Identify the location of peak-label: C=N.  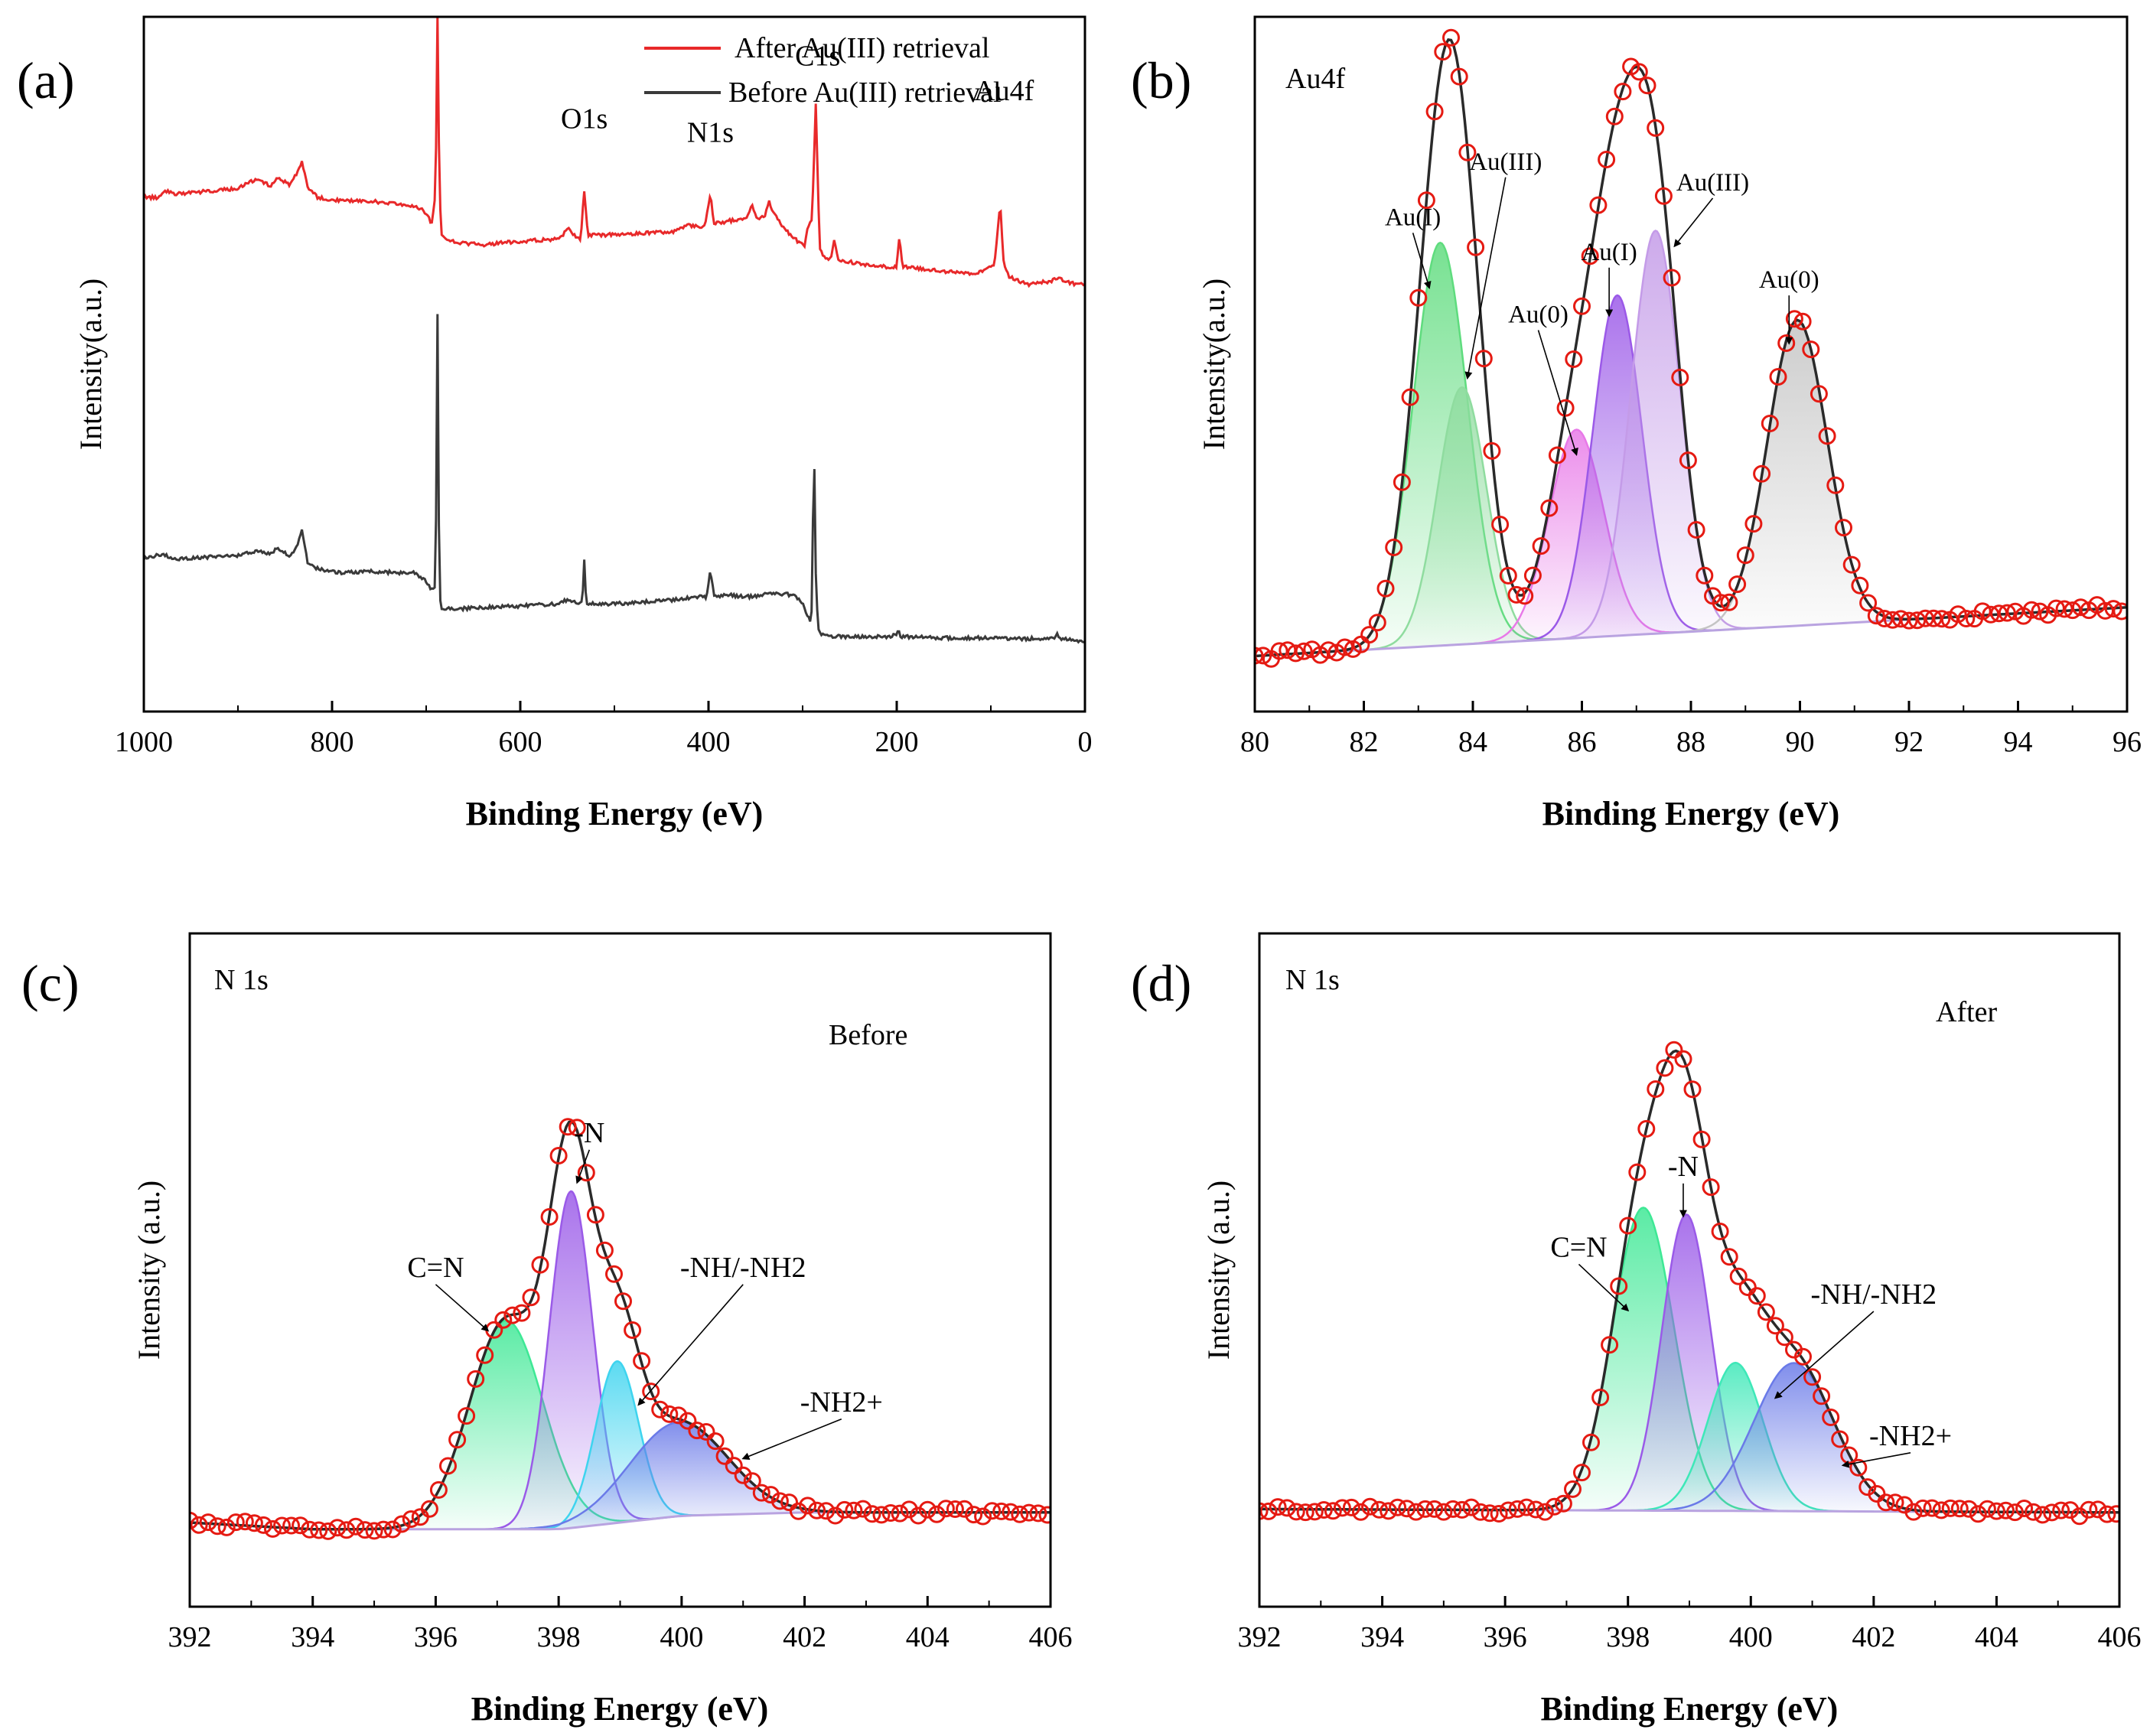
(435, 1268).